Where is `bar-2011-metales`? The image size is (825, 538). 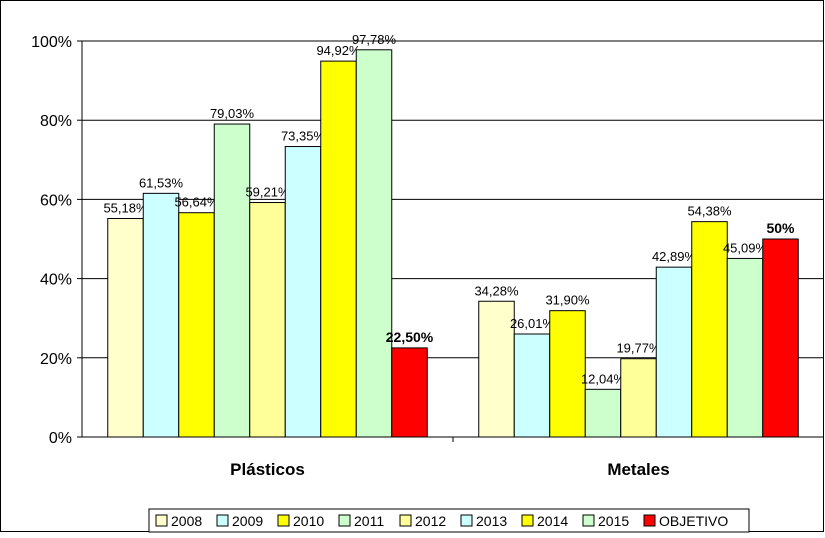
bar-2011-metales is located at coordinates (603, 413).